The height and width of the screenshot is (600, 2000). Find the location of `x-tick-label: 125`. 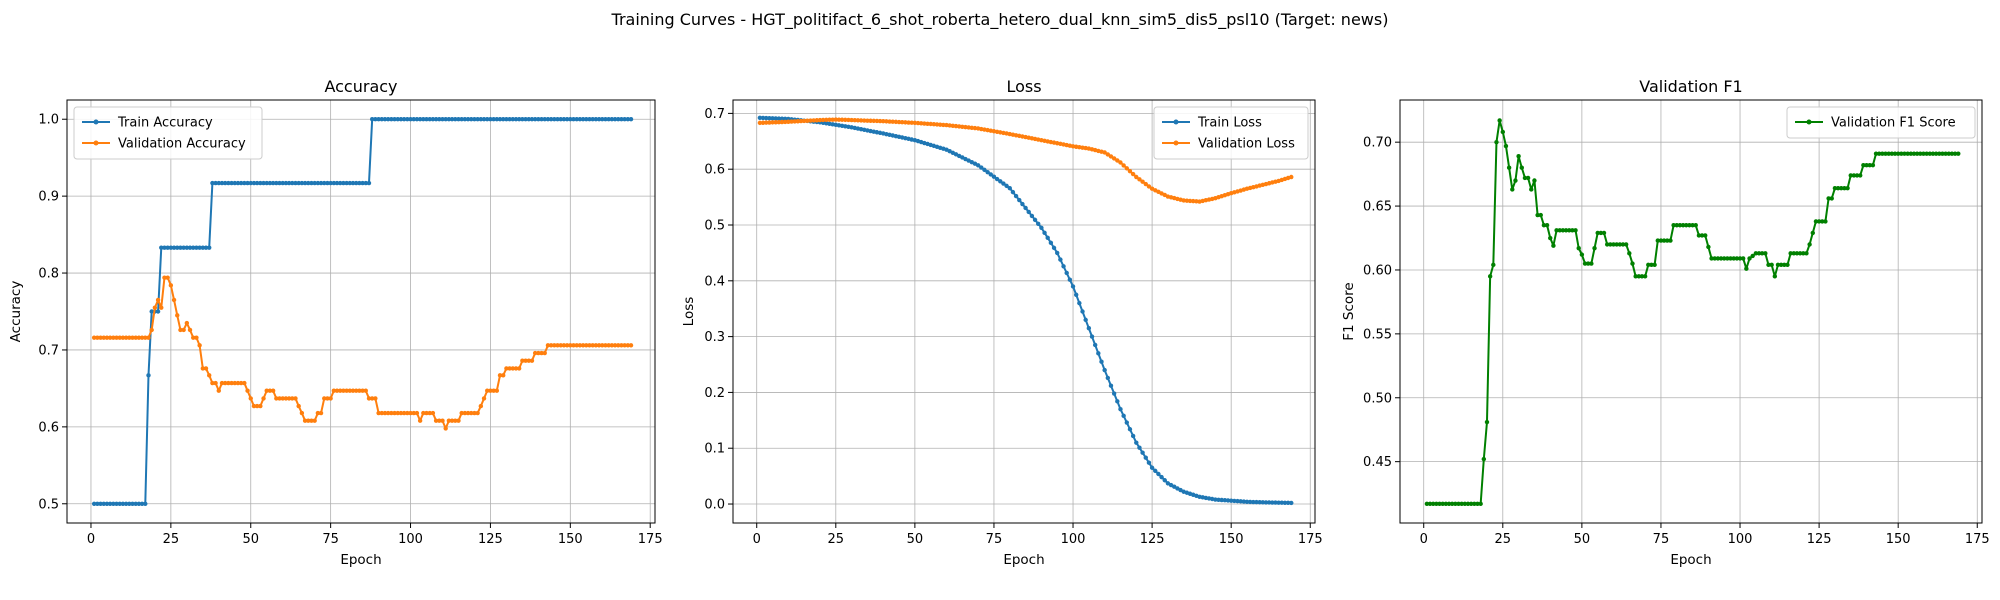

x-tick-label: 125 is located at coordinates (490, 539).